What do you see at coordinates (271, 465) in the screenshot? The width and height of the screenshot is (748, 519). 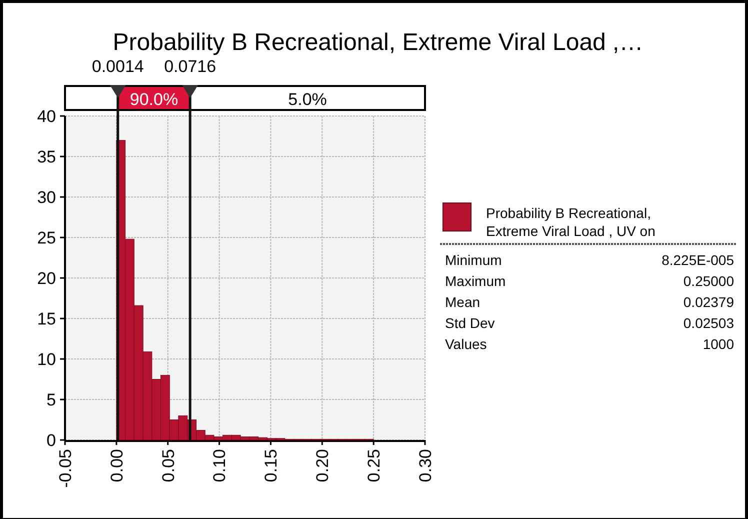 I see `x-tick-label: 0.15` at bounding box center [271, 465].